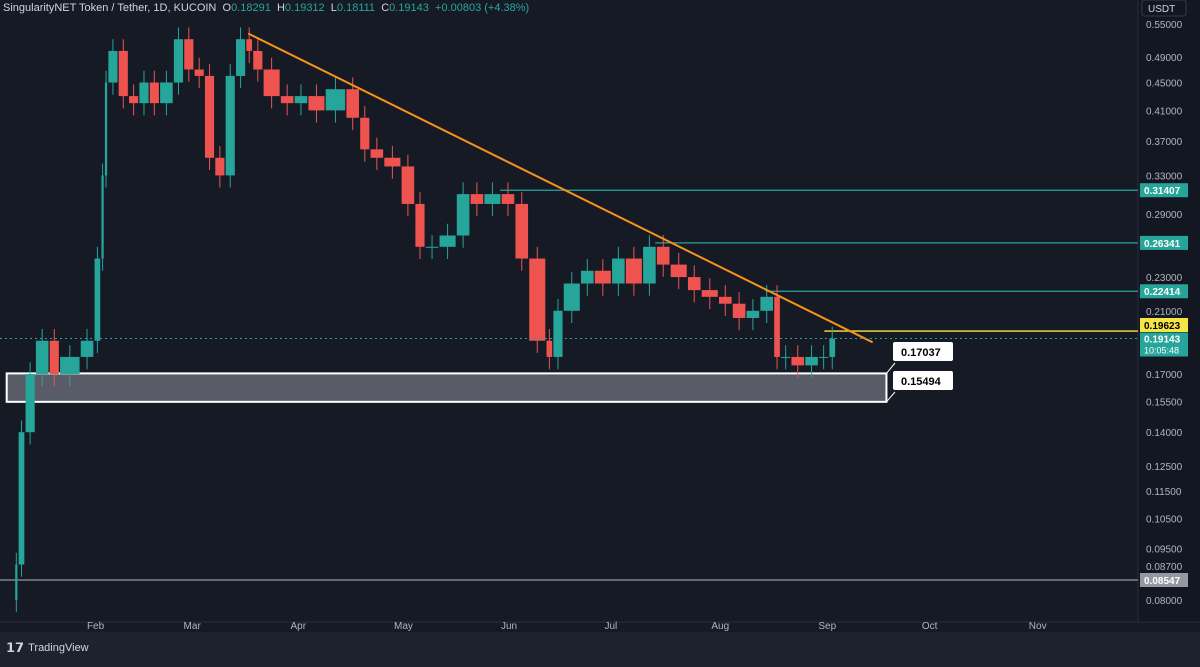 Image resolution: width=1200 pixels, height=667 pixels. What do you see at coordinates (1164, 84) in the screenshot?
I see `y-tick-label: 0.45000` at bounding box center [1164, 84].